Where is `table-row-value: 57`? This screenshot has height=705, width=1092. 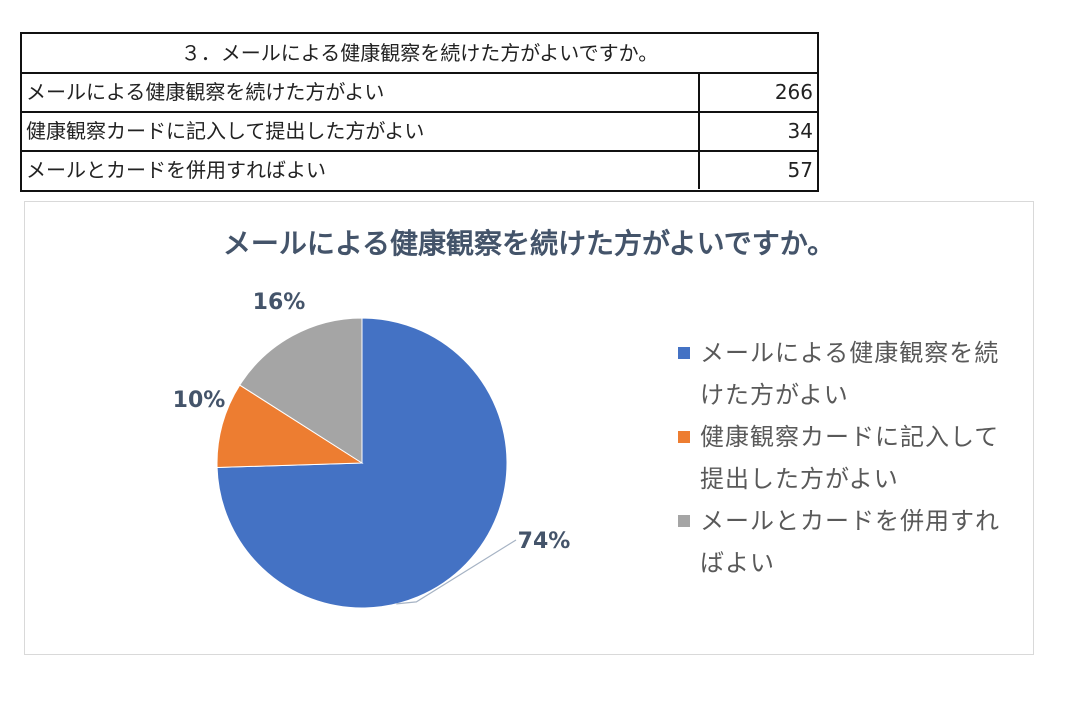 table-row-value: 57 is located at coordinates (800, 170).